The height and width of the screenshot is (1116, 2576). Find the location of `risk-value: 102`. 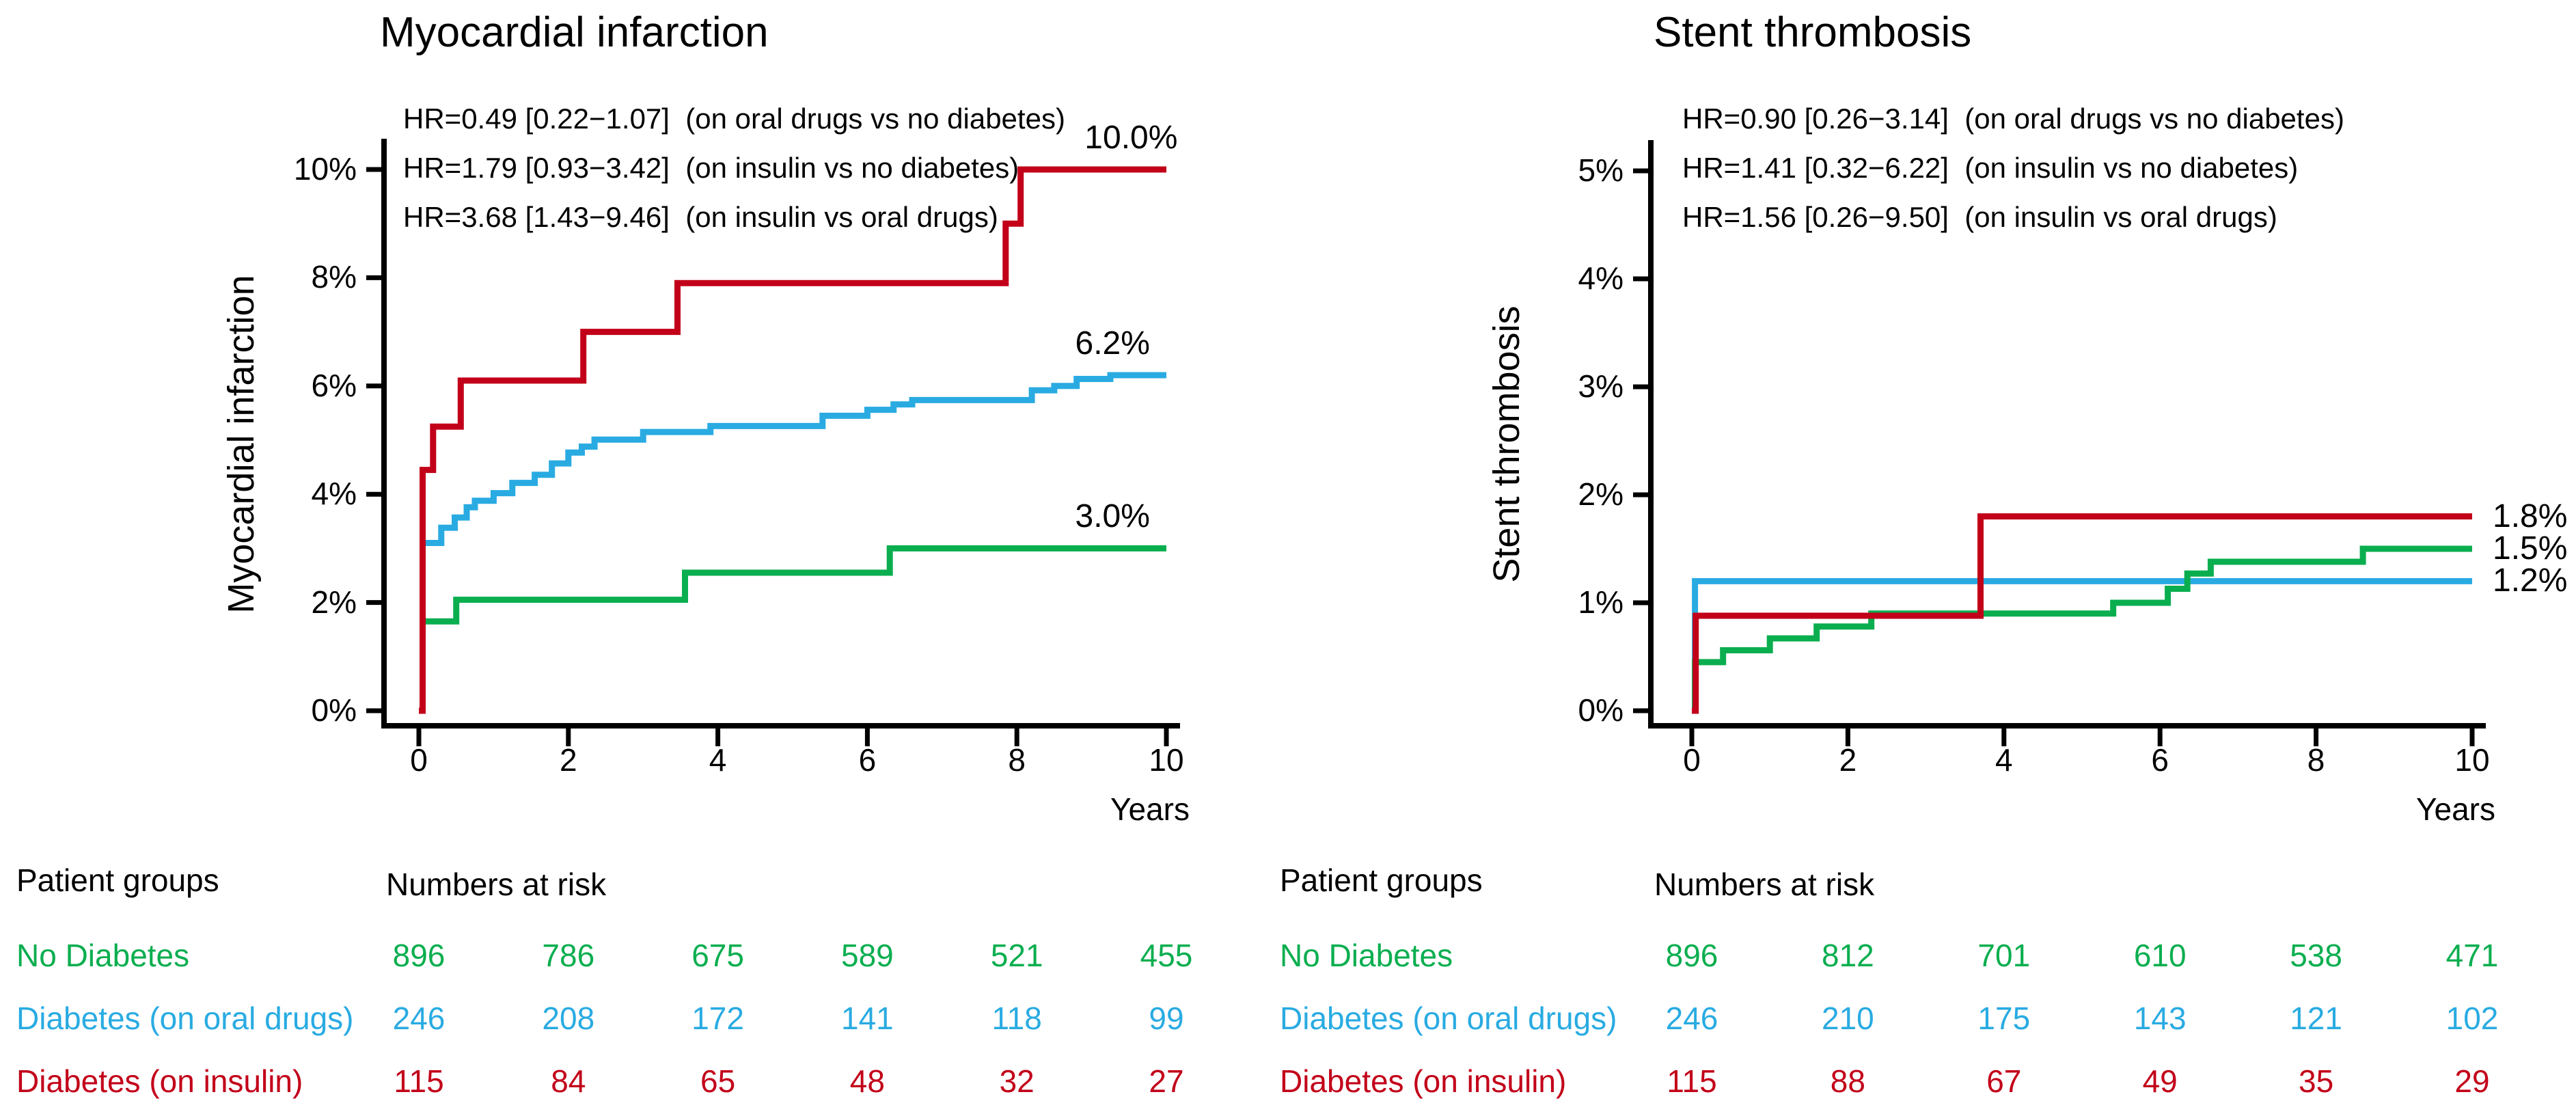

risk-value: 102 is located at coordinates (2472, 1019).